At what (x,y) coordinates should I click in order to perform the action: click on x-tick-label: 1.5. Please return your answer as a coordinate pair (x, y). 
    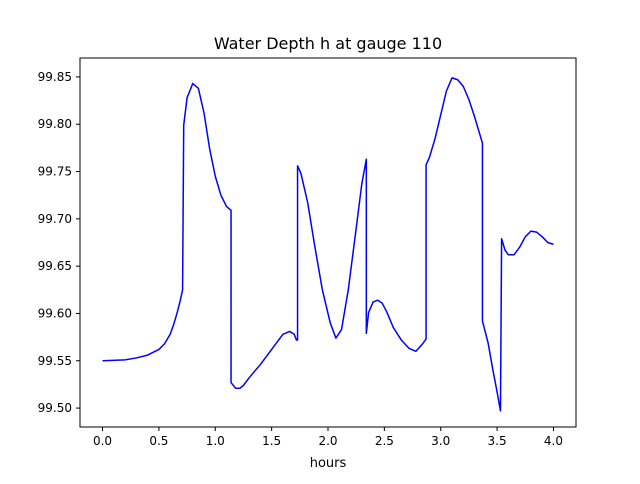
    Looking at the image, I should click on (271, 441).